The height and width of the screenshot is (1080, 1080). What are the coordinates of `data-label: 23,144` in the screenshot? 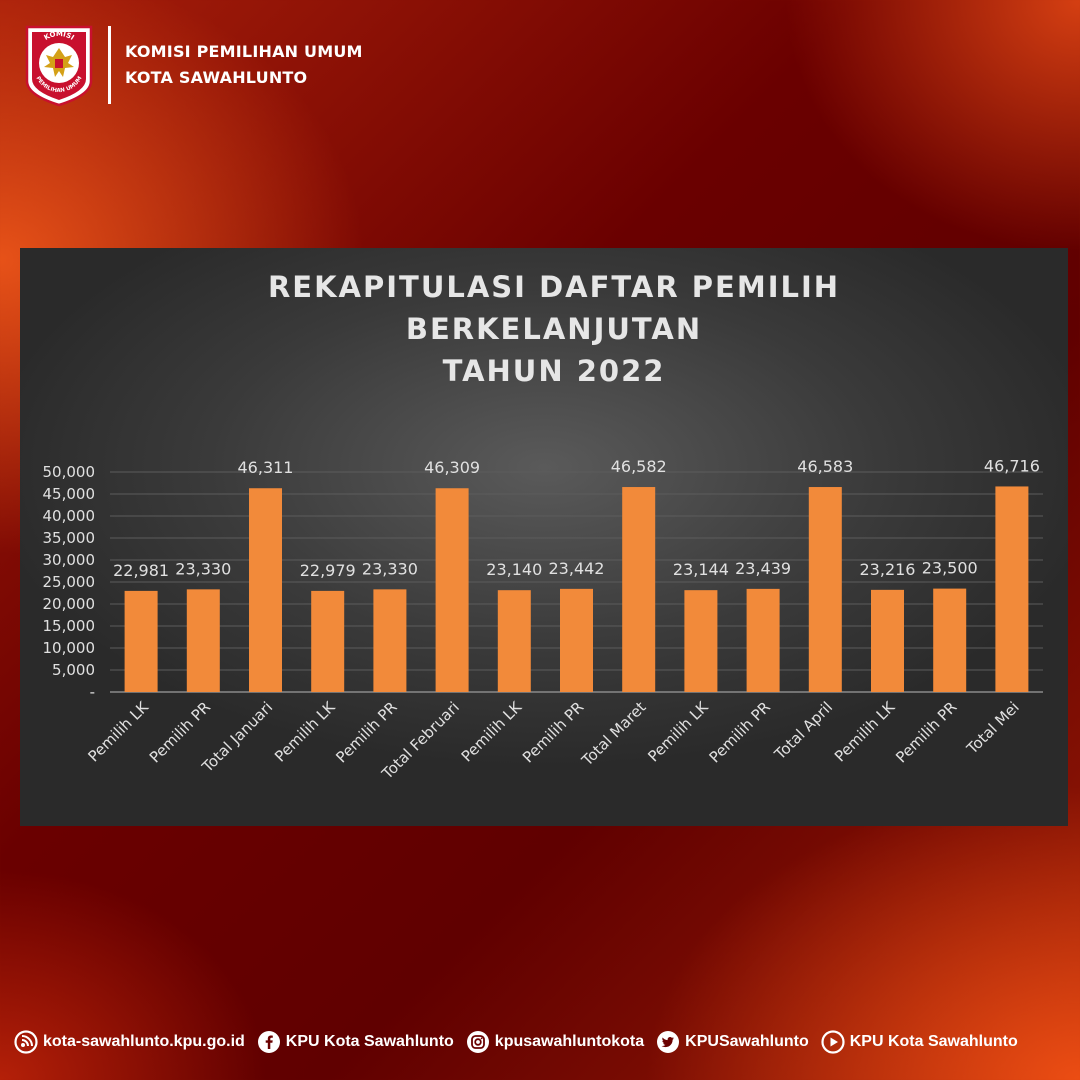 It's located at (701, 569).